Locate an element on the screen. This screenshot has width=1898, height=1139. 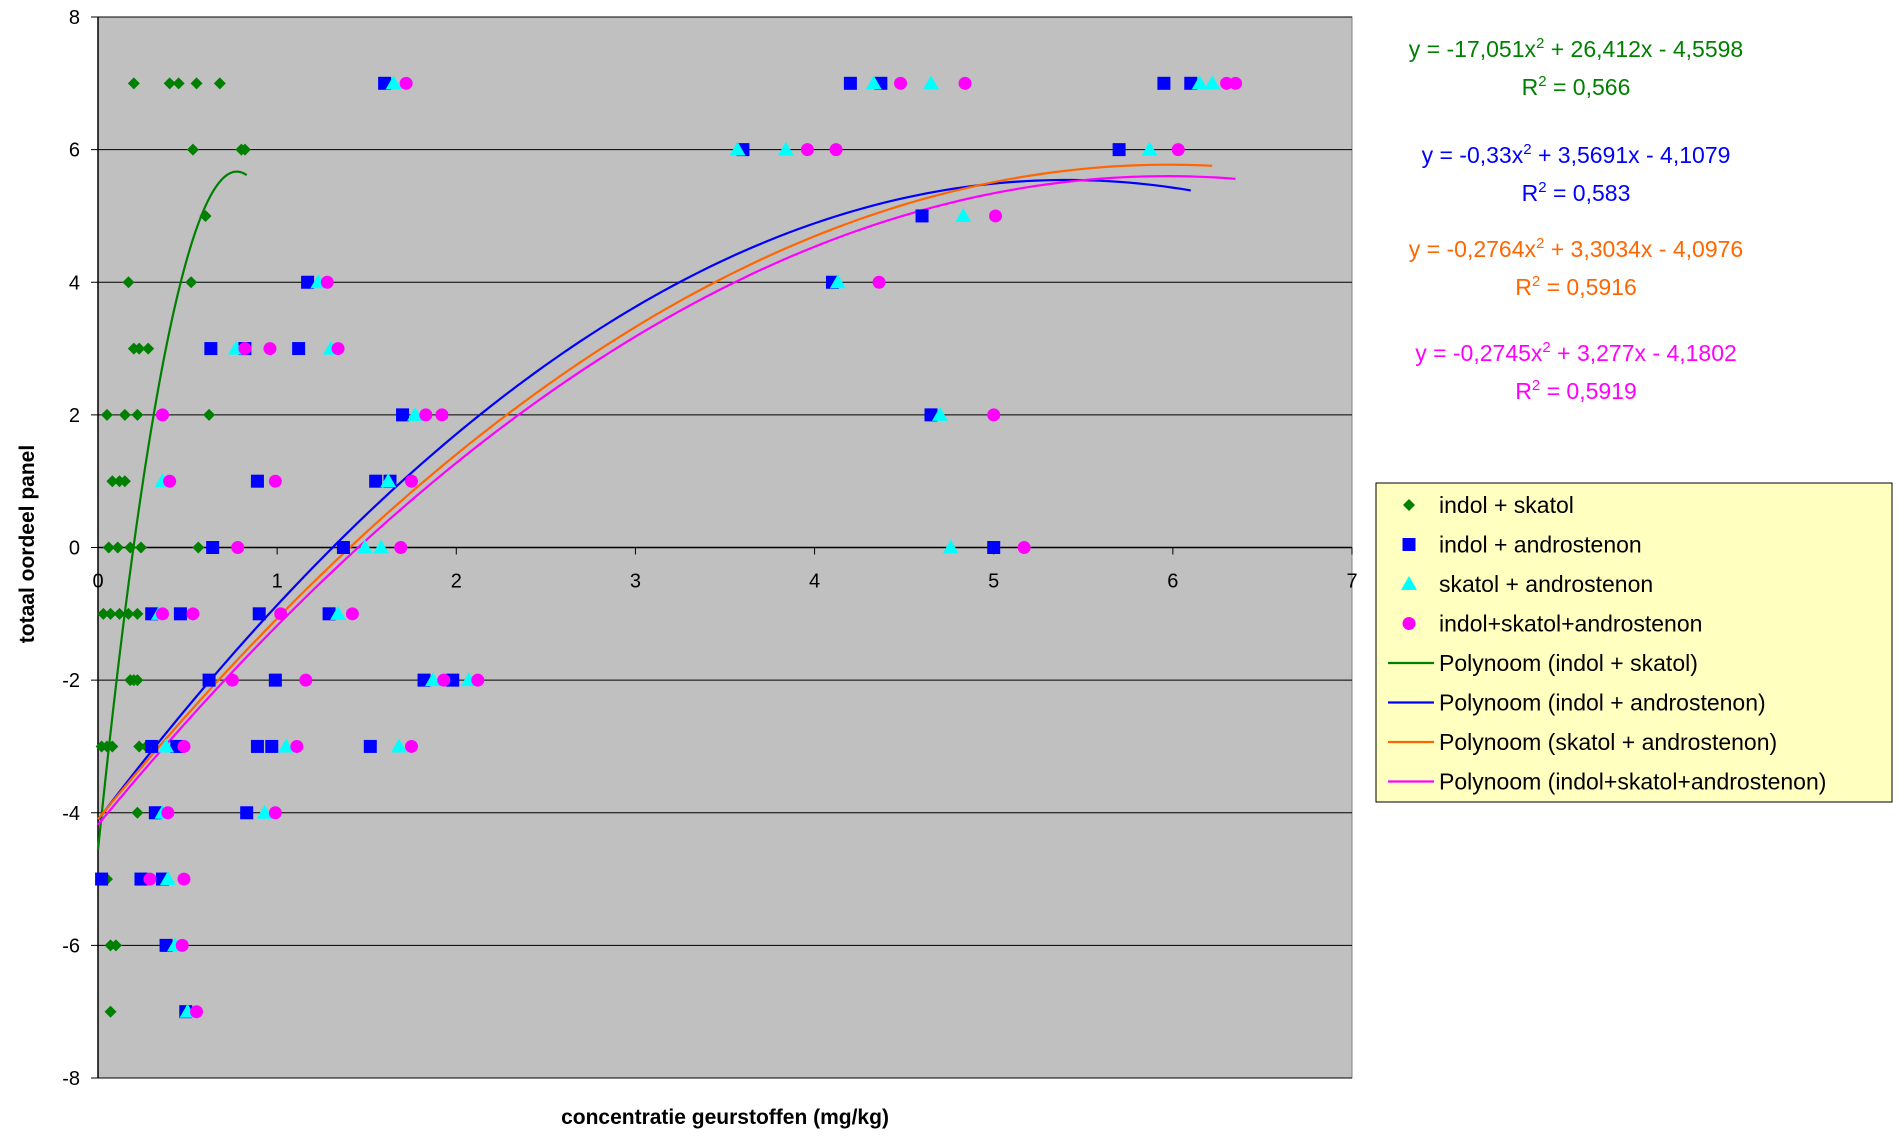
legend-box is located at coordinates (1634, 642).